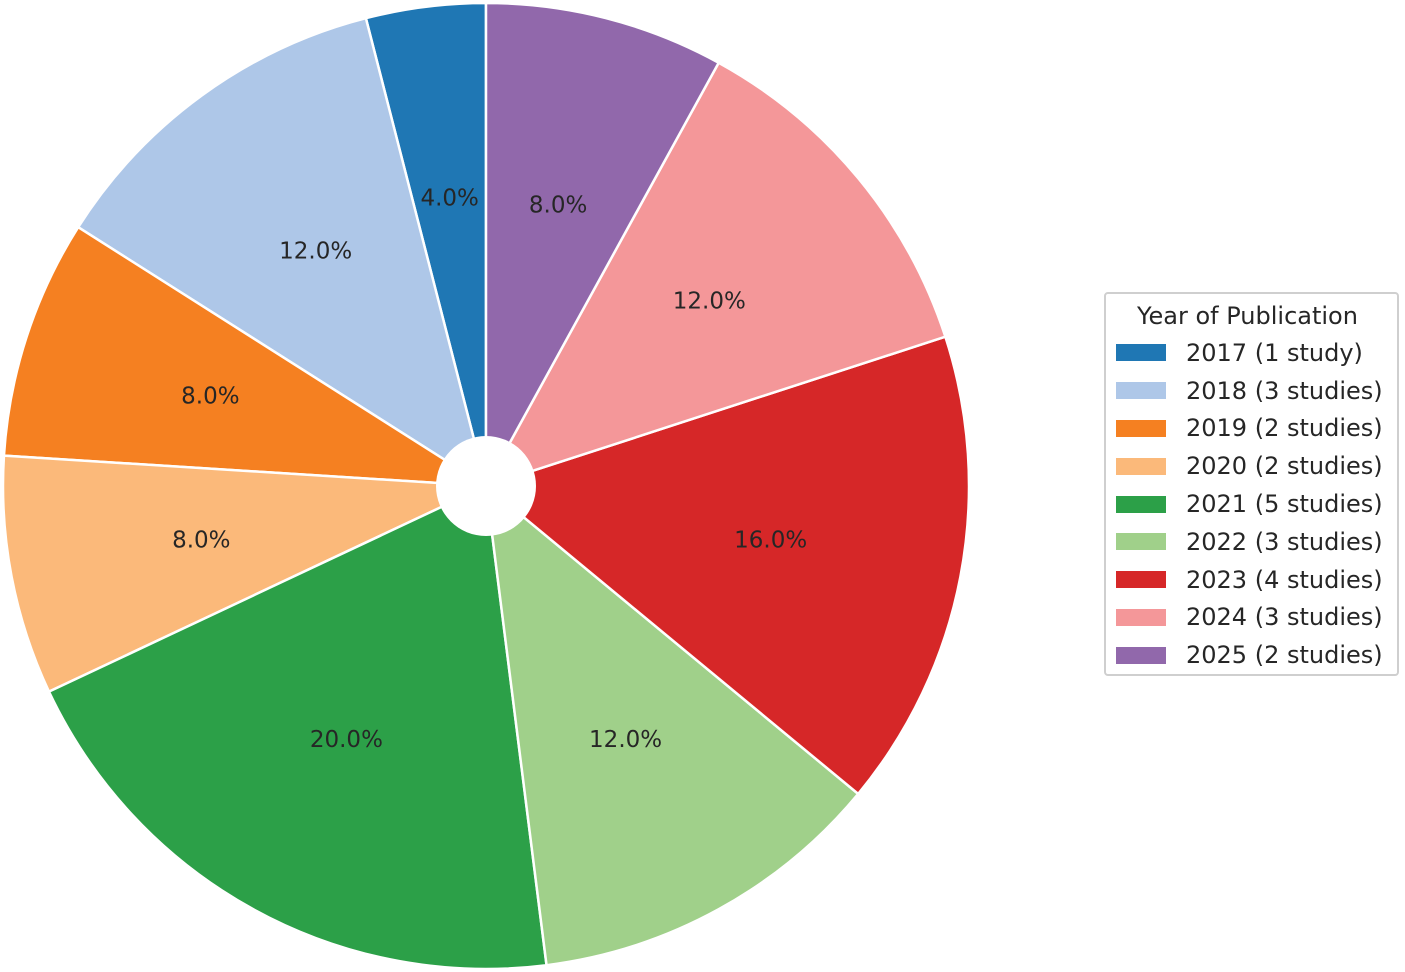 The image size is (1405, 972). Describe the element at coordinates (346, 740) in the screenshot. I see `slice-percent-label: 20.0%` at that location.